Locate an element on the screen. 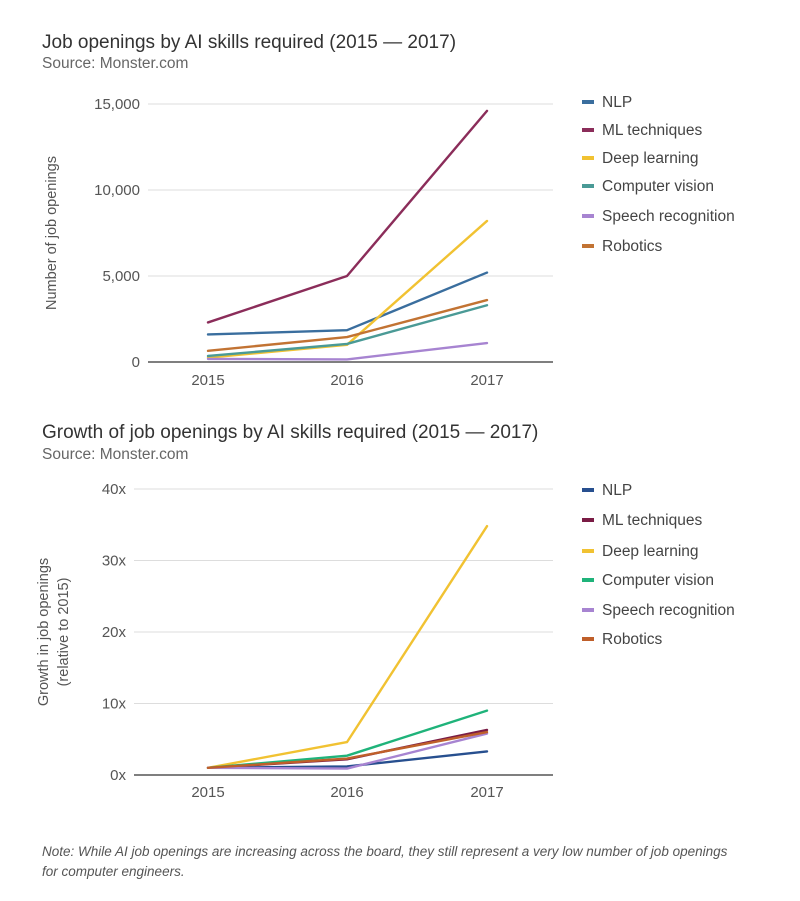 The image size is (800, 901). y-tick-label: 30x is located at coordinates (114, 561).